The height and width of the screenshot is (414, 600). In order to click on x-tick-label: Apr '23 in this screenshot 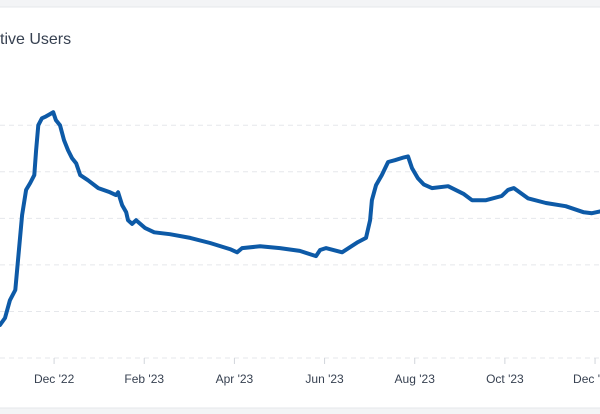, I will do `click(235, 379)`.